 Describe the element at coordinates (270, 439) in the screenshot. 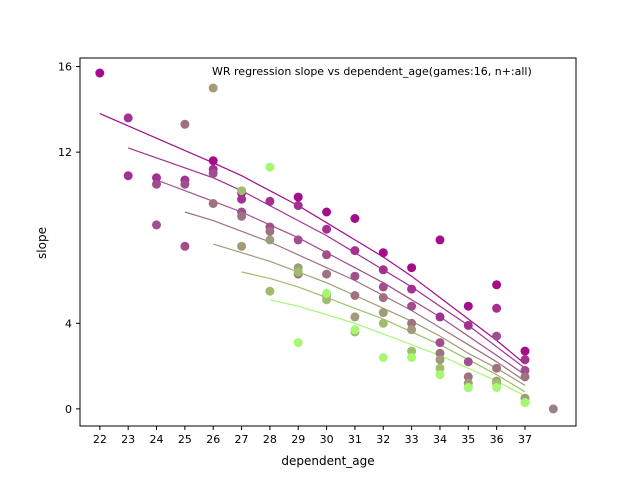

I see `x-tick-label: 28` at that location.